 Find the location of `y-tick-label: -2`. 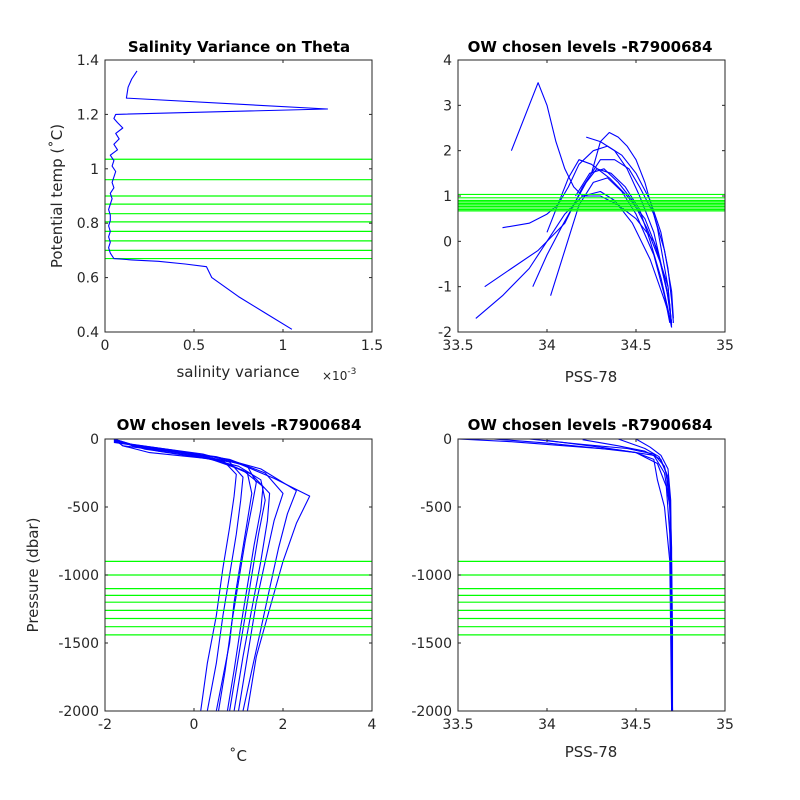

y-tick-label: -2 is located at coordinates (445, 333).